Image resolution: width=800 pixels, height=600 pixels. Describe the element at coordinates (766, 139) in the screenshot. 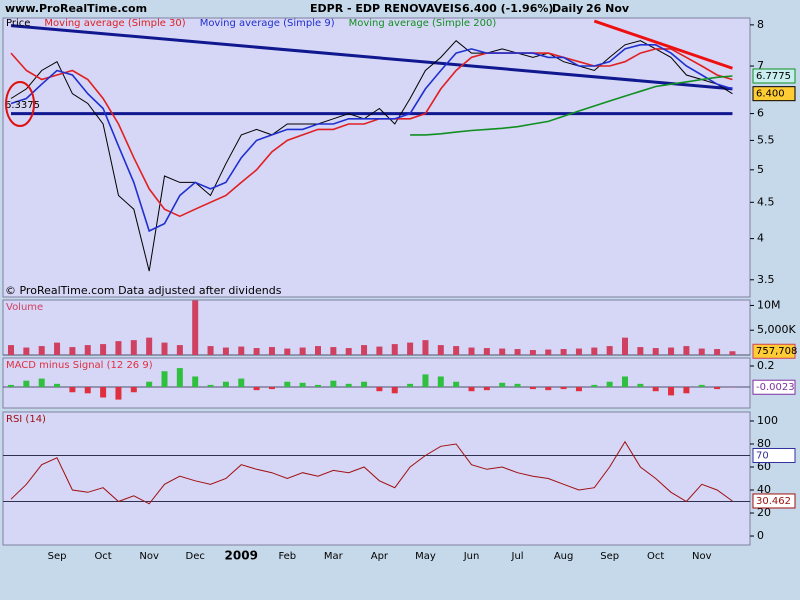

I see `y-tick-label: 5.5` at that location.